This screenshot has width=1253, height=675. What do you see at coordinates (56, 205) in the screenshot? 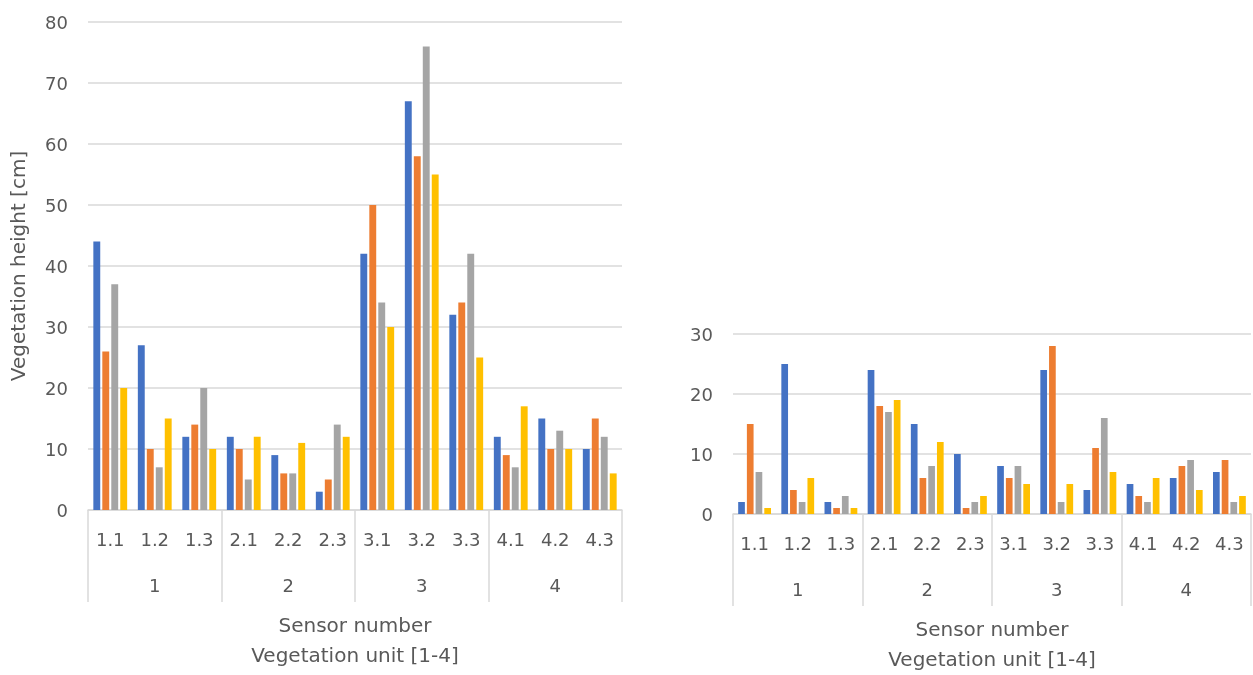
I see `y-tick-label: 50` at bounding box center [56, 205].